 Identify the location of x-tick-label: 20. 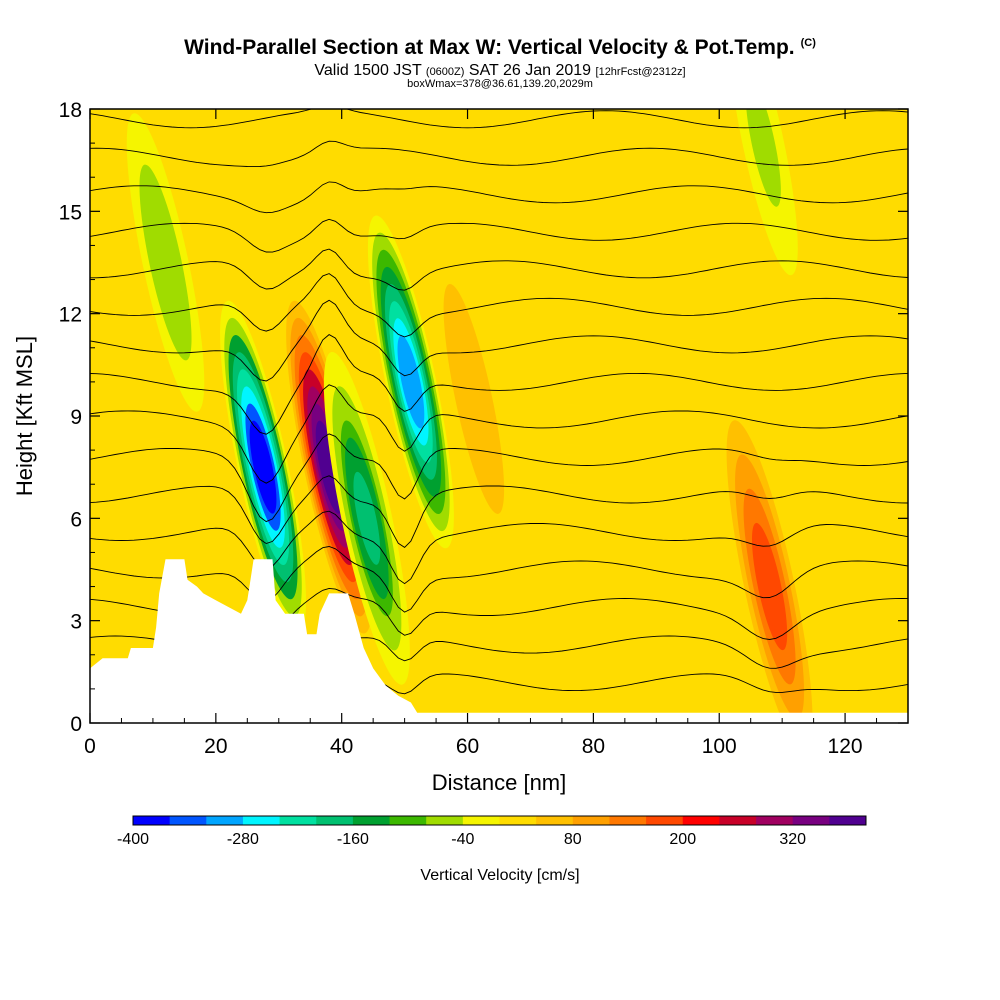
(215, 746).